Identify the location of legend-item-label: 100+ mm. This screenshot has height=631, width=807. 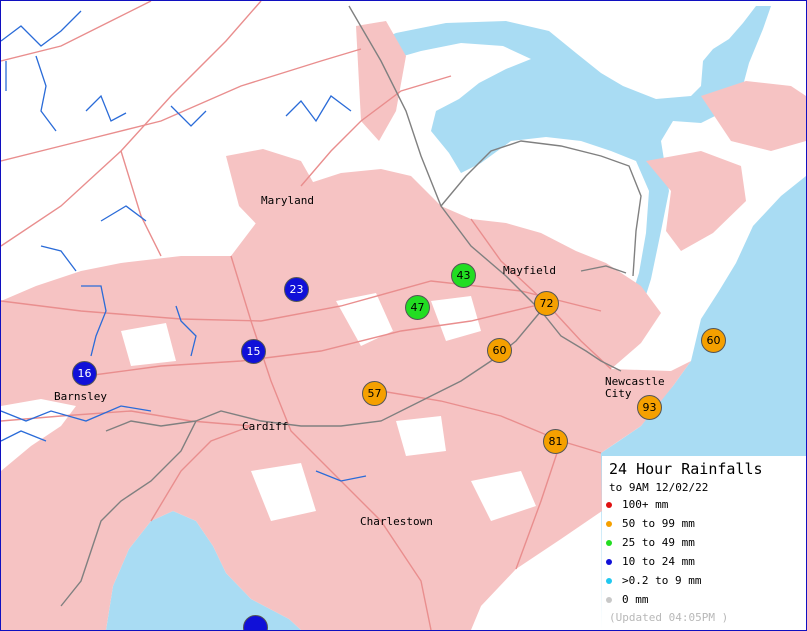
(645, 504).